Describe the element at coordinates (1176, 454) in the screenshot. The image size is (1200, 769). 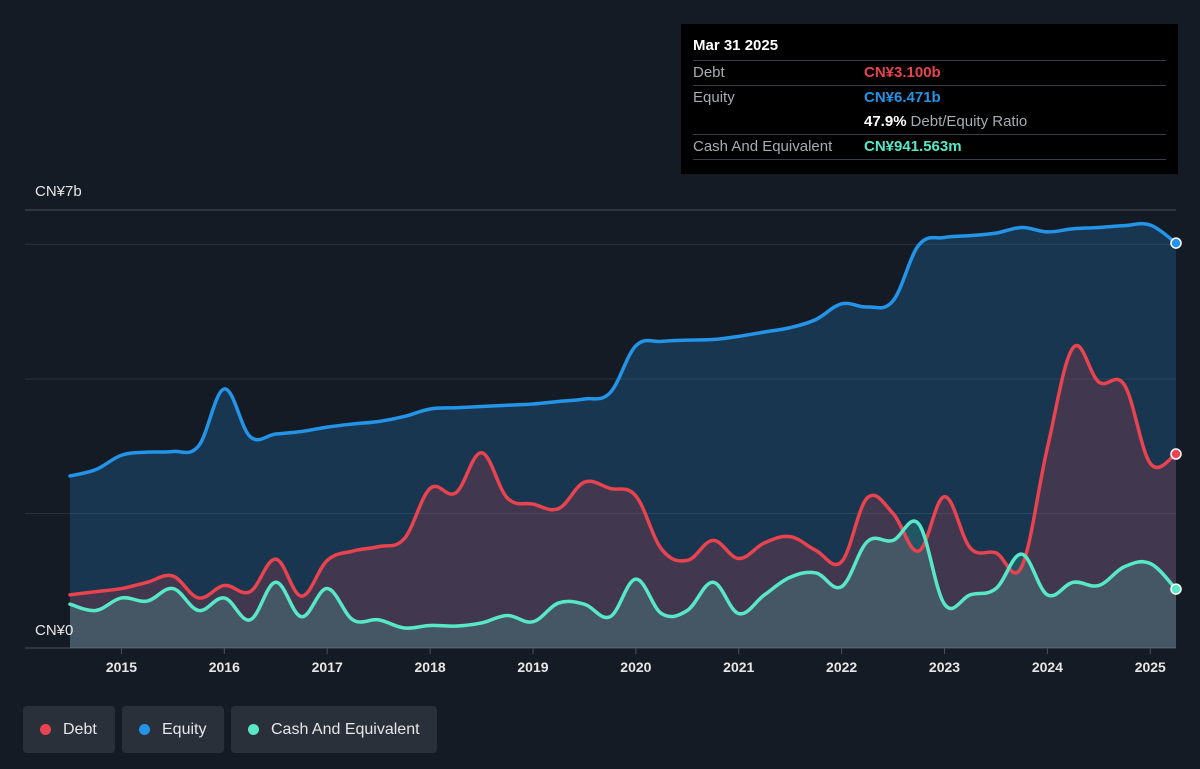
I see `debt-end-point` at that location.